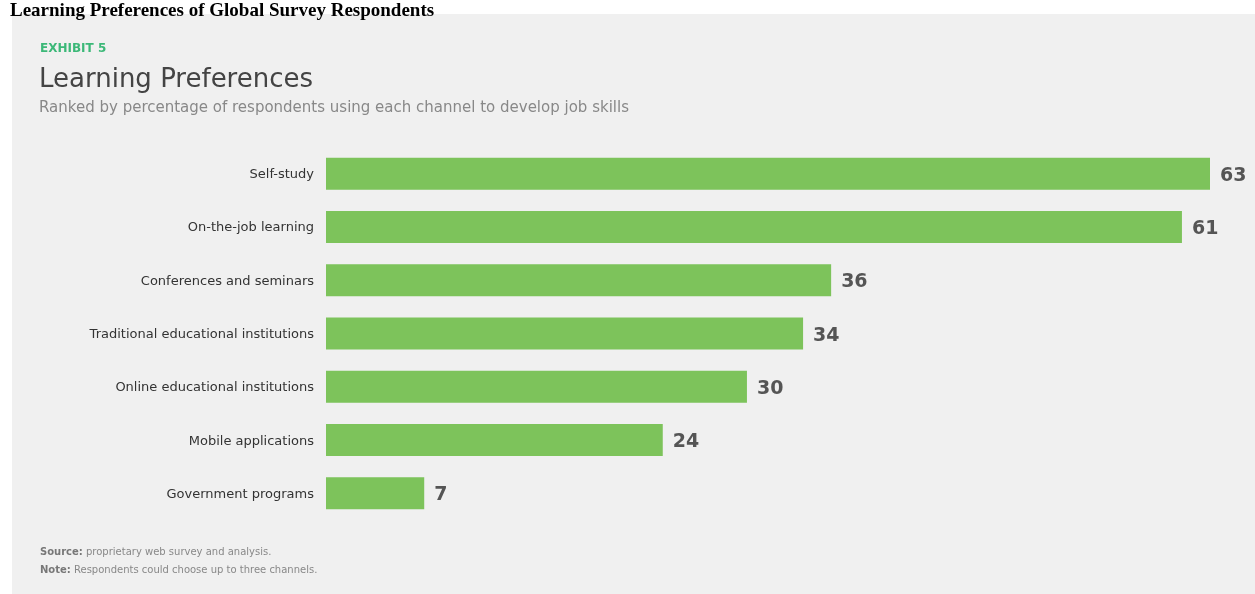  Describe the element at coordinates (227, 280) in the screenshot. I see `y-tick-label: Conferences and seminars` at that location.